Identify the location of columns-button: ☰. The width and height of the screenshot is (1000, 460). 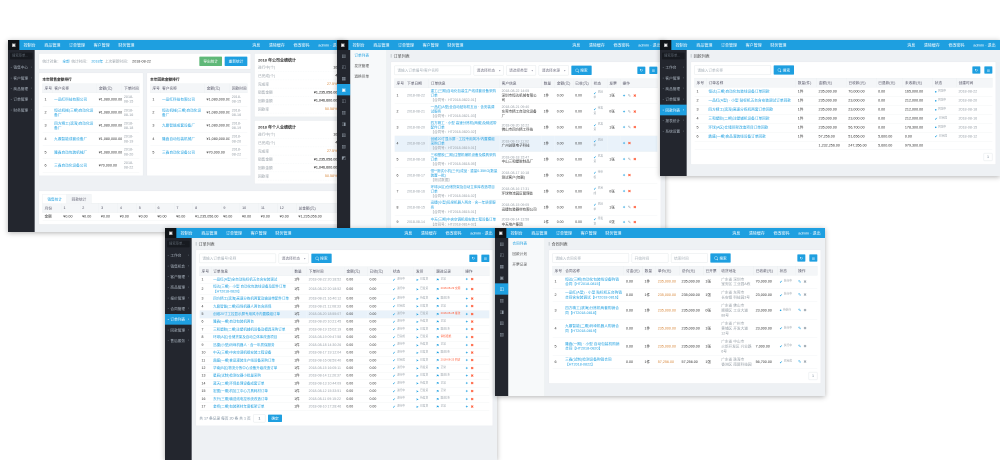
(653, 70).